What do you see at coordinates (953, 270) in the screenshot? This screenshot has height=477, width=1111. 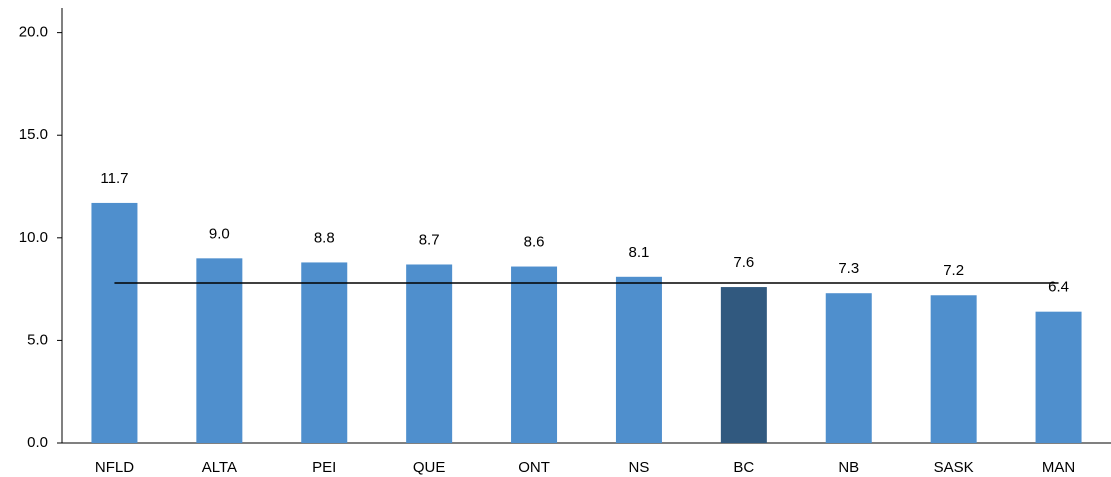 I see `value-label: 7.2` at bounding box center [953, 270].